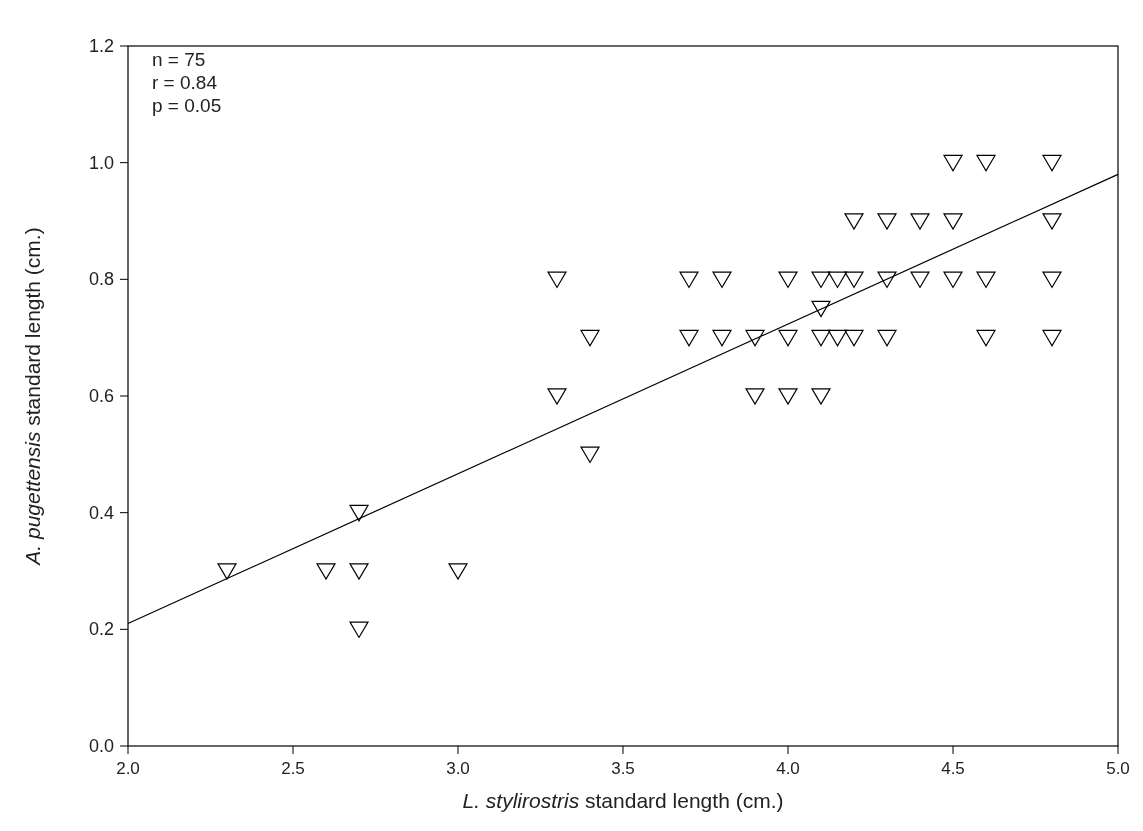 The height and width of the screenshot is (831, 1143). Describe the element at coordinates (1118, 768) in the screenshot. I see `x-tick-label: 5.0` at that location.